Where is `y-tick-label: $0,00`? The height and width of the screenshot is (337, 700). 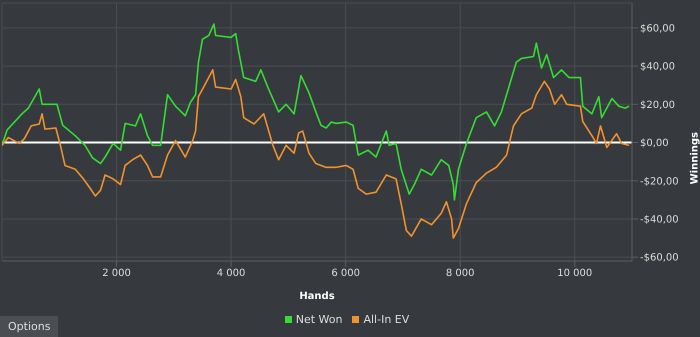 y-tick-label: $0,00 is located at coordinates (654, 144).